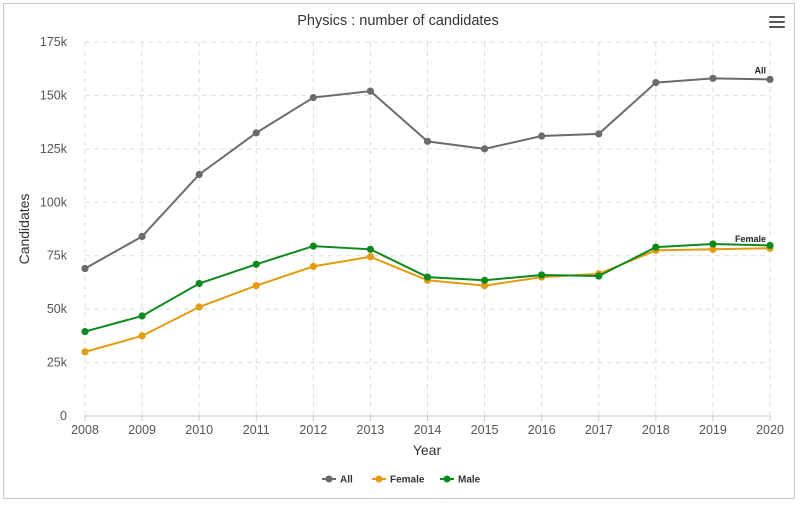 Image resolution: width=800 pixels, height=505 pixels. Describe the element at coordinates (199, 430) in the screenshot. I see `x-tick-label: 2010` at that location.